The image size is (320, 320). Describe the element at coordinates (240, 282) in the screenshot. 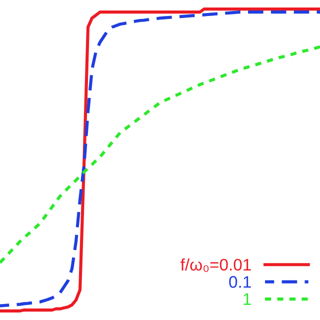

I see `legend-label: 0.1` at that location.